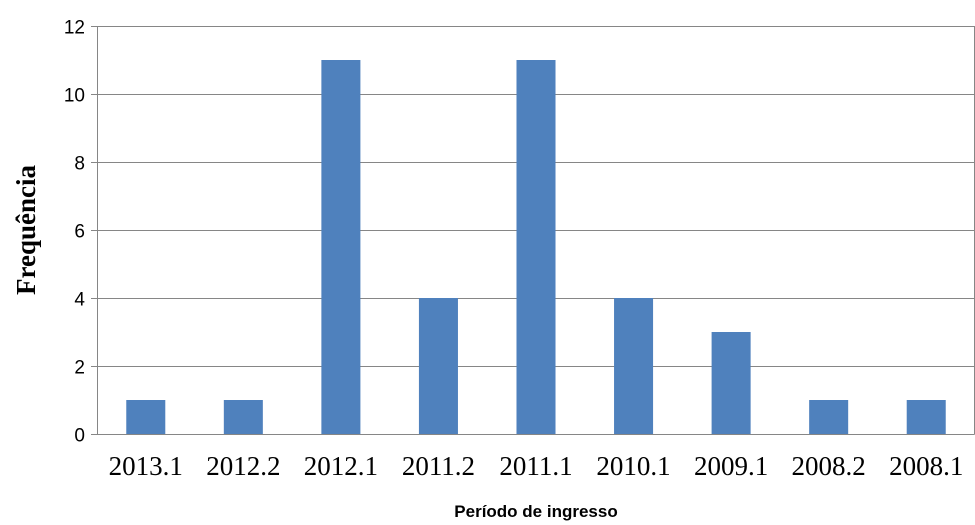 The image size is (975, 525). Describe the element at coordinates (829, 466) in the screenshot. I see `x-tick-label-7: 2008.2` at that location.